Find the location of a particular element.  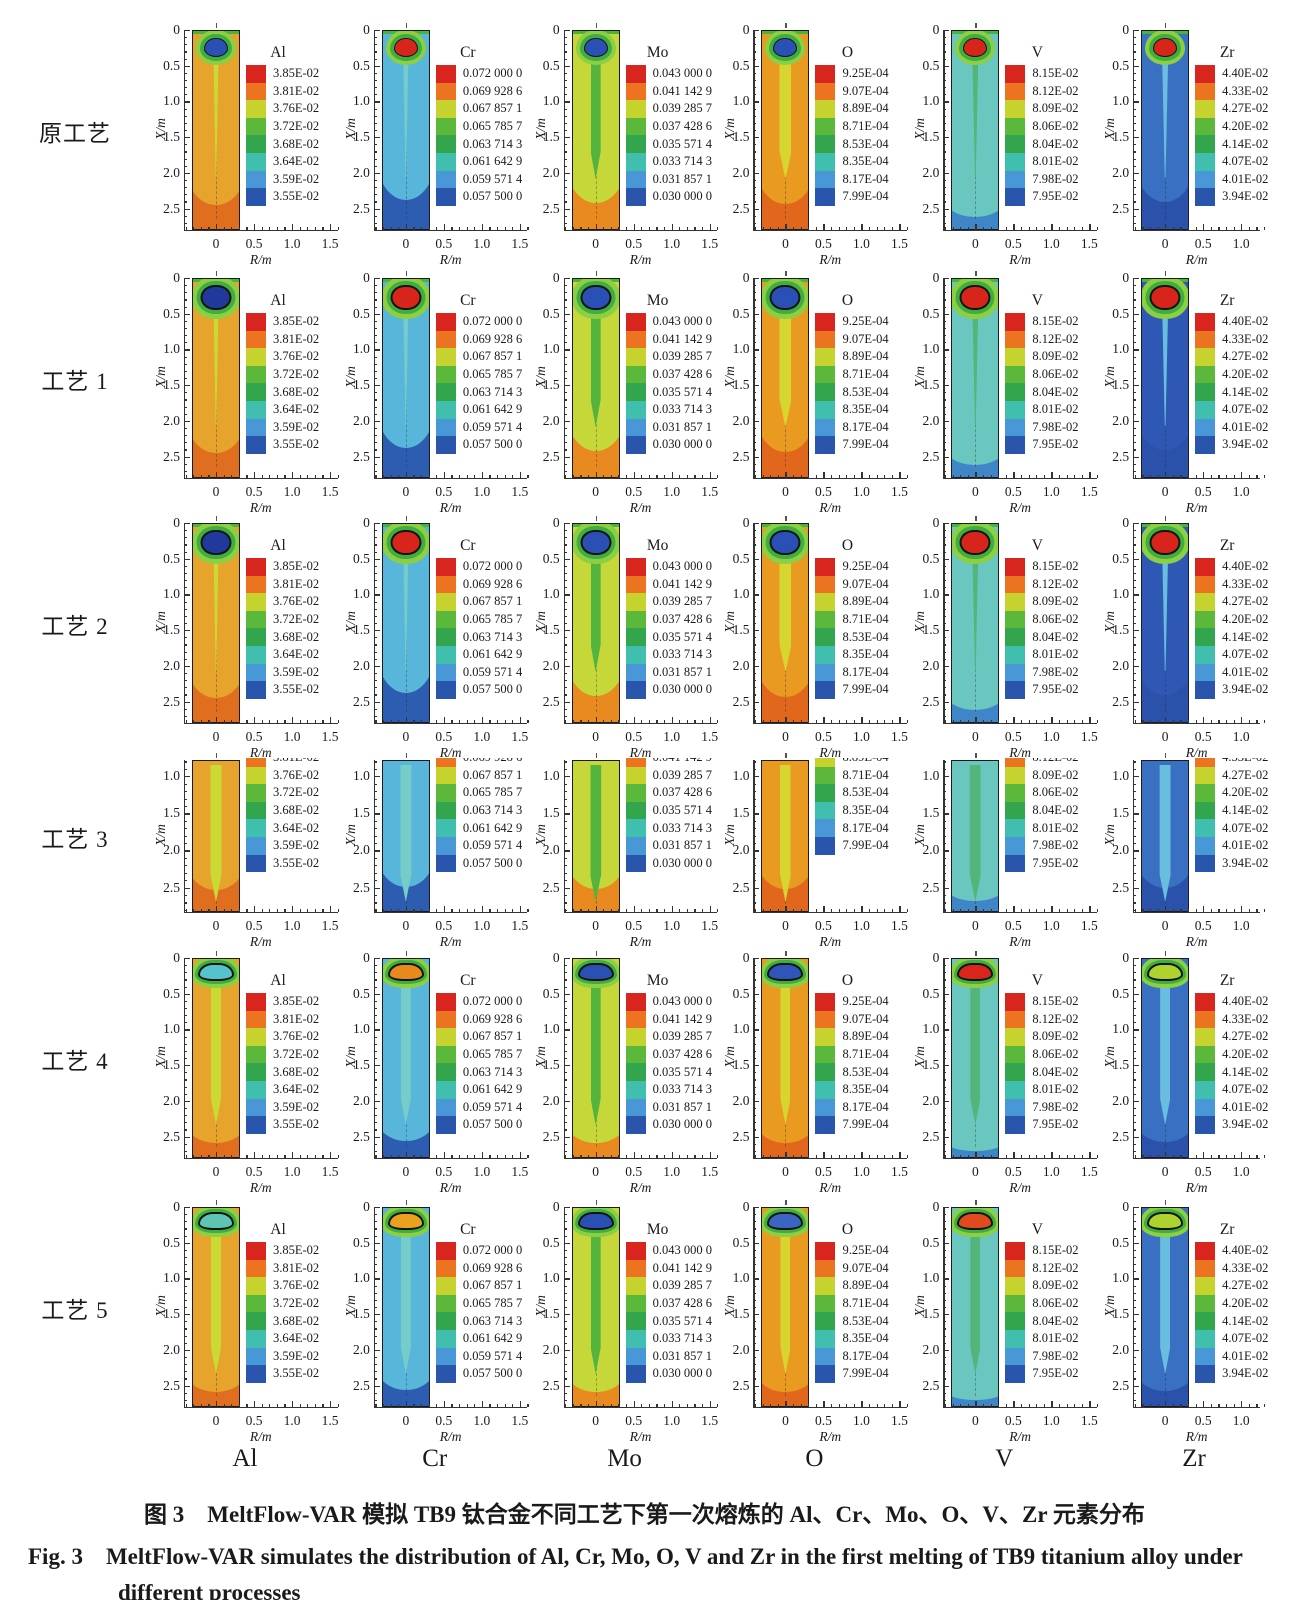

colorbar-title: Al is located at coordinates (278, 52).